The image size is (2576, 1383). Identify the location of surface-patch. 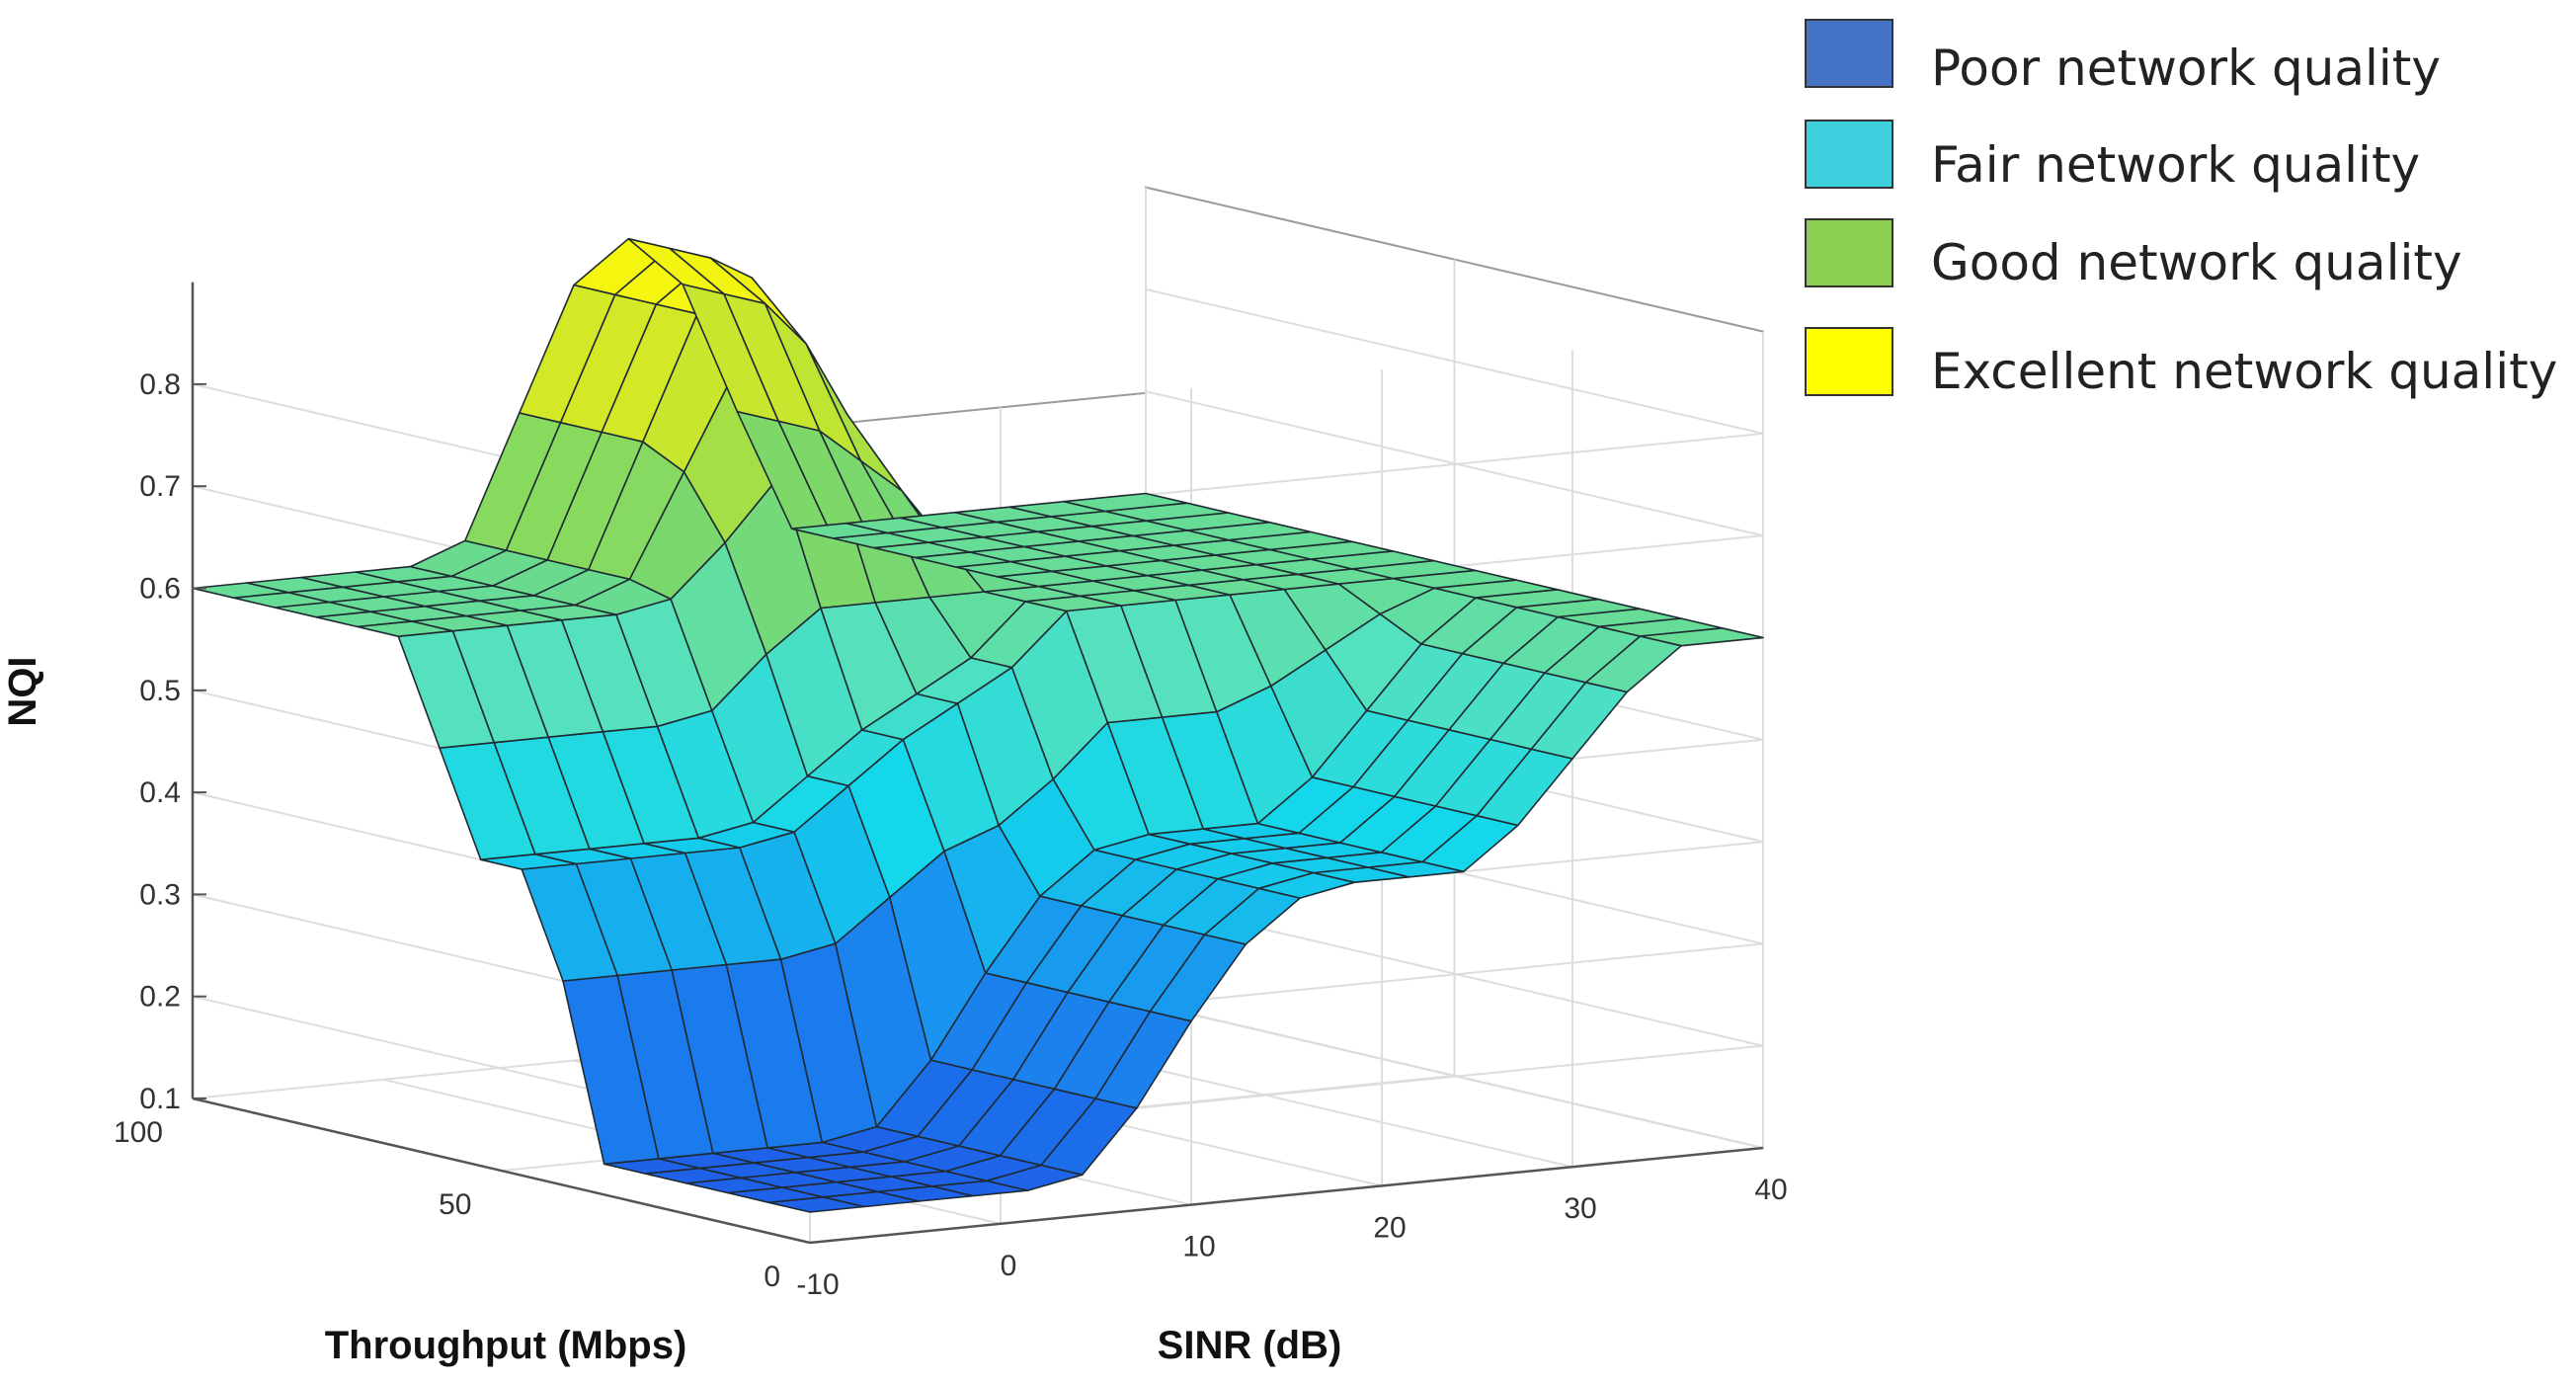
(1125, 502).